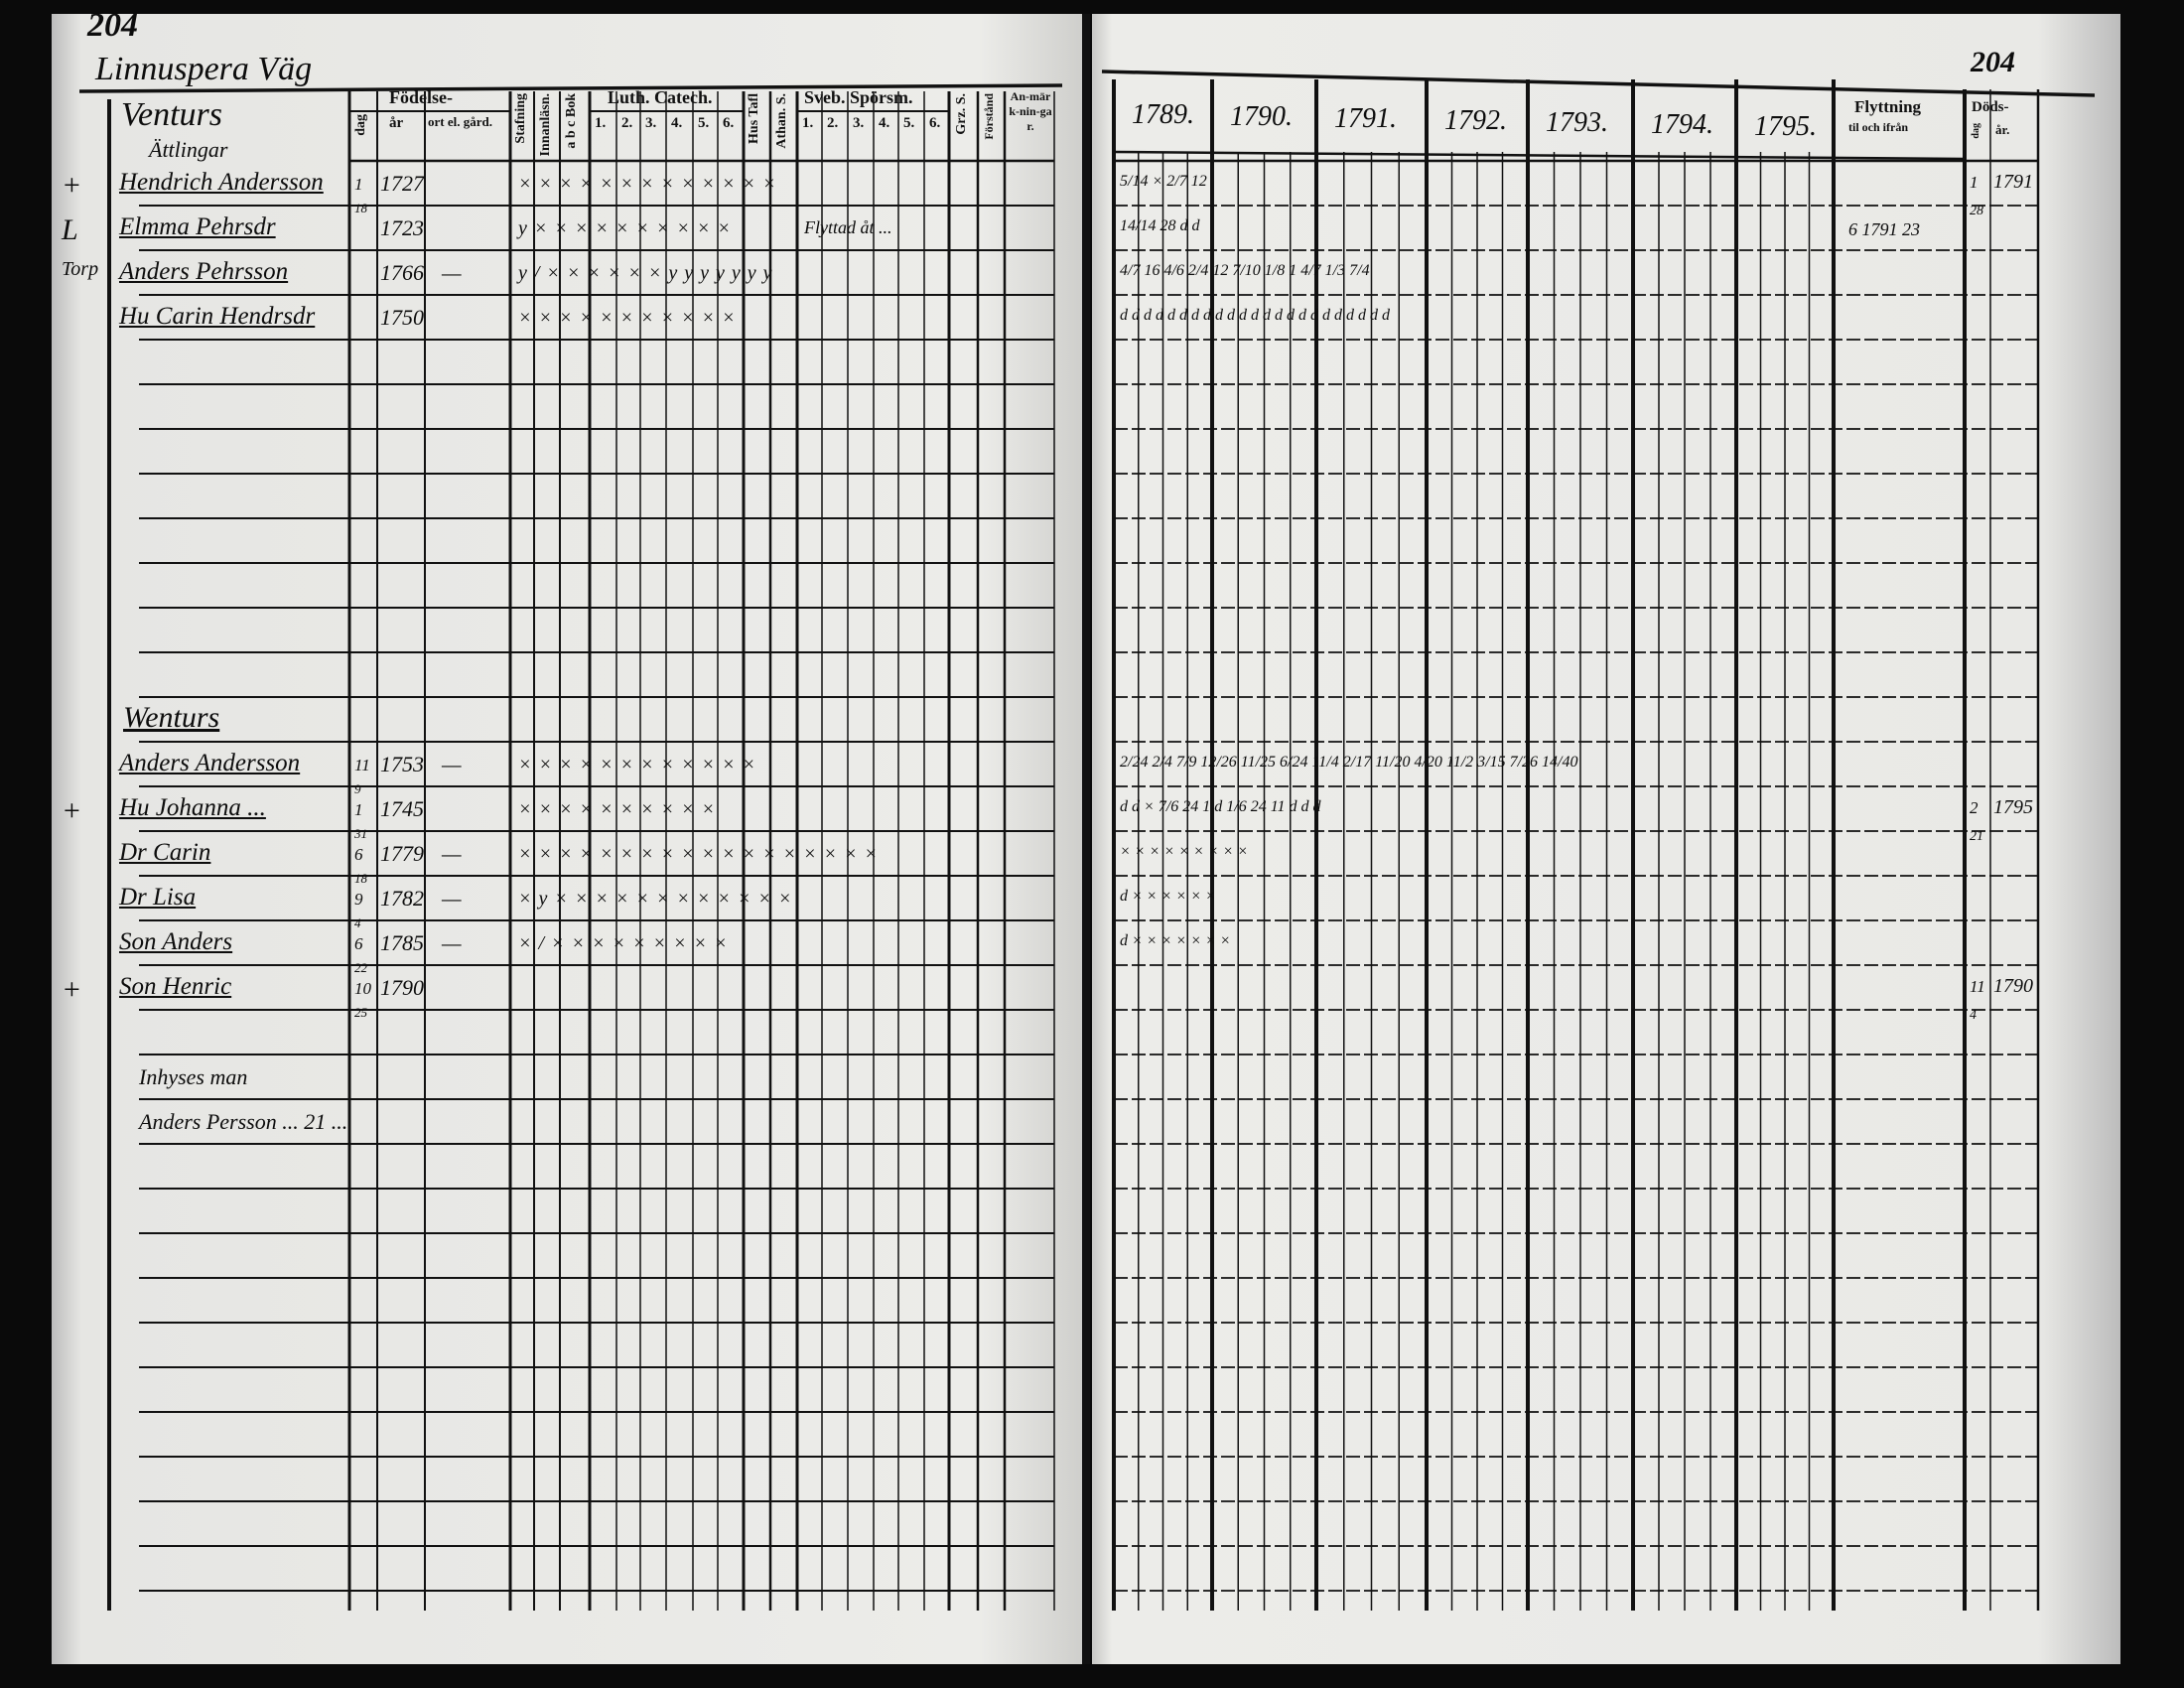  I want to click on person-name: Hu Carin Hendrsdr, so click(217, 316).